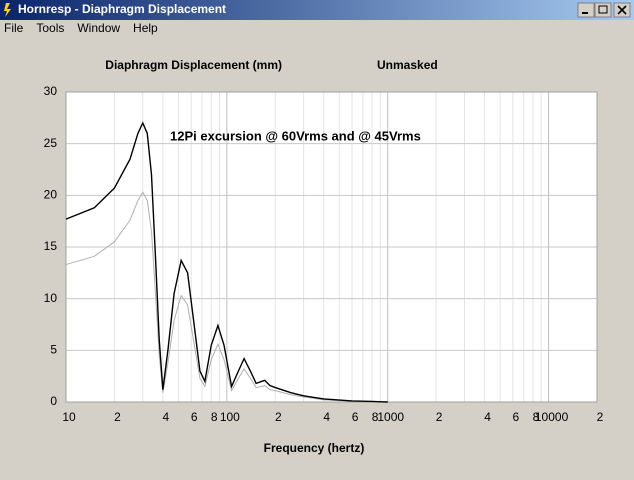 Image resolution: width=634 pixels, height=480 pixels. What do you see at coordinates (69, 417) in the screenshot?
I see `x-tick-label: 10` at bounding box center [69, 417].